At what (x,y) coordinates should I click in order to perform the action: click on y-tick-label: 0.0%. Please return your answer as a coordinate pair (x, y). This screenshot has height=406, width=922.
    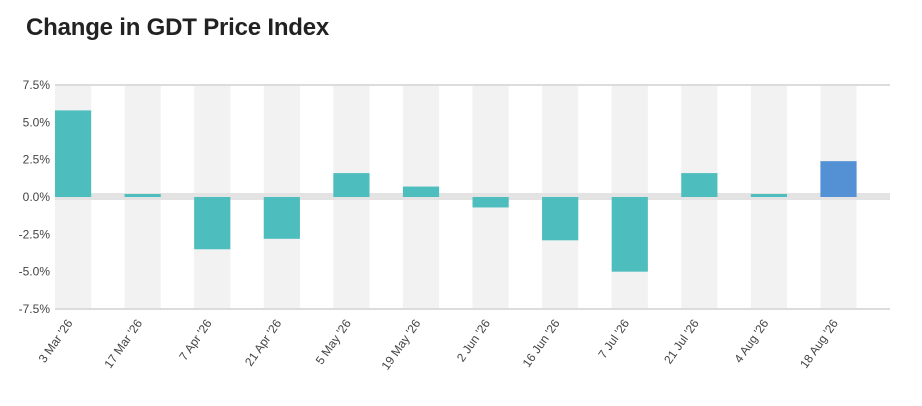
    Looking at the image, I should click on (37, 197).